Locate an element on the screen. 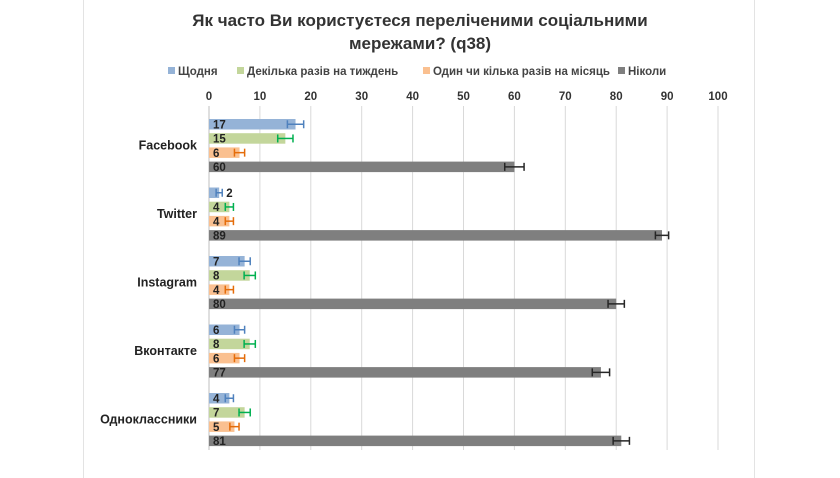 The height and width of the screenshot is (478, 840). x-tick-label-70: 70 is located at coordinates (565, 97).